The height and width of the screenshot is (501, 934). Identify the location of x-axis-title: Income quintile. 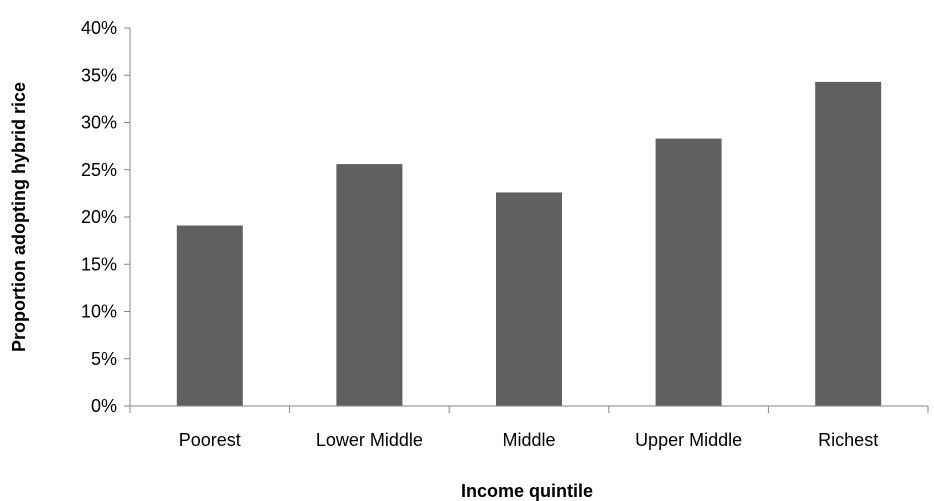
(527, 491).